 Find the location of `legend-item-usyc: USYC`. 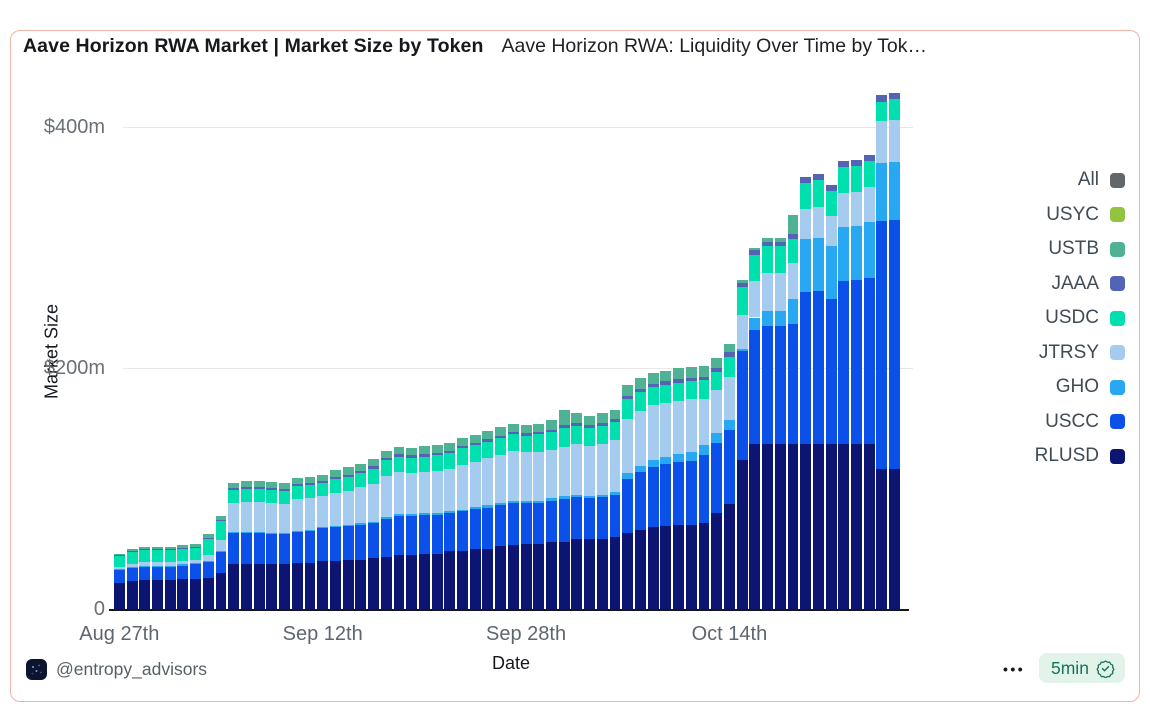

legend-item-usyc: USYC is located at coordinates (1080, 215).